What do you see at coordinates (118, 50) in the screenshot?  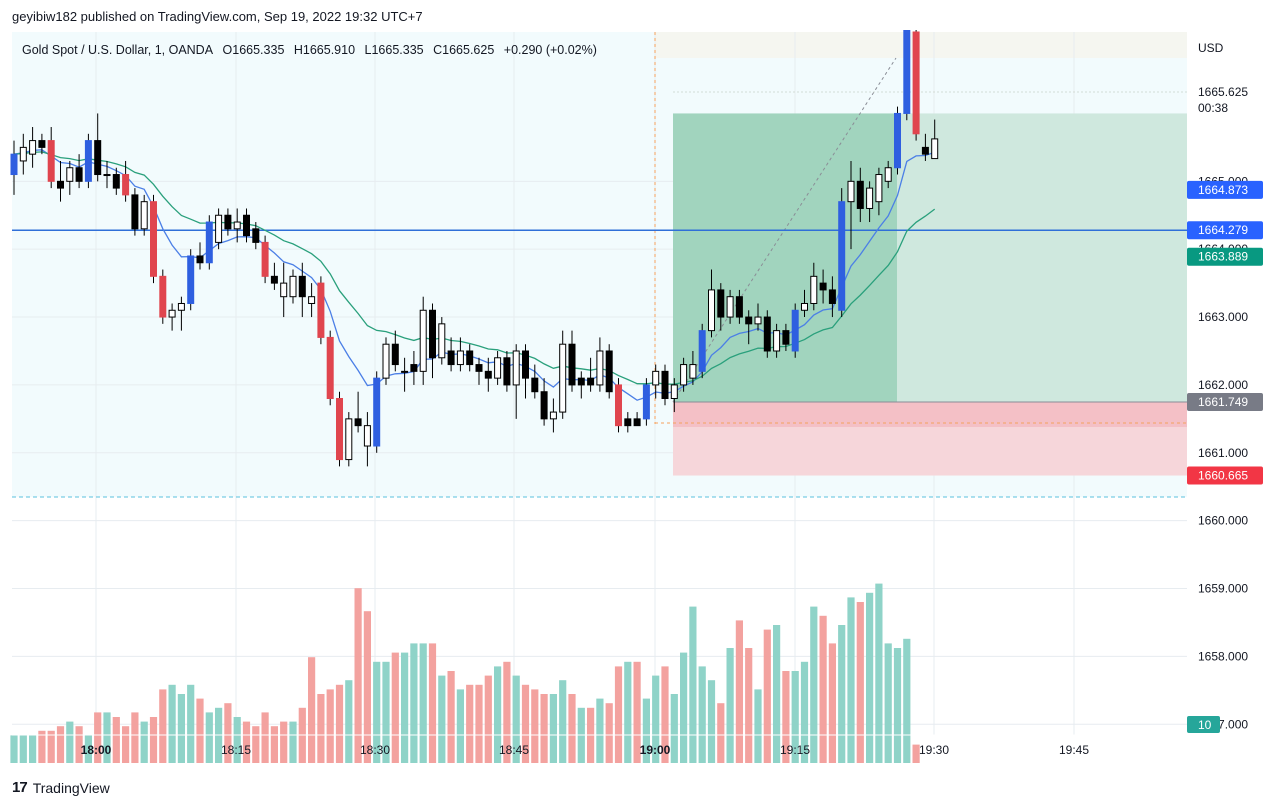 I see `symbol-label: Gold Spot / U.S. Dollar, 1, OANDA` at bounding box center [118, 50].